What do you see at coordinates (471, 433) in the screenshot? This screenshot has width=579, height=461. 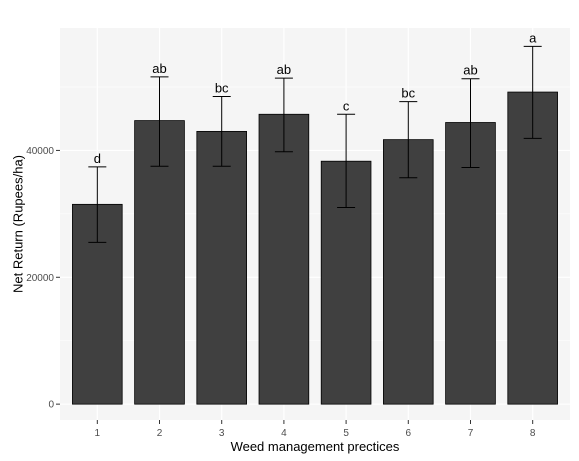 I see `x-tick-label: 7` at bounding box center [471, 433].